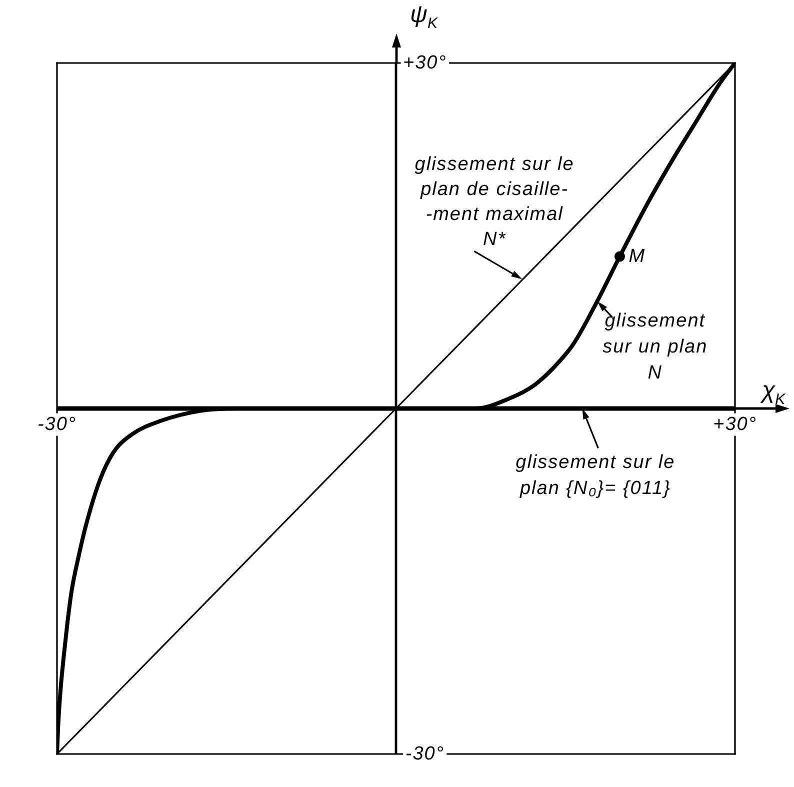 This screenshot has height=787, width=794. I want to click on annotation: glissement sur le plan de cisaille- -ment maximal N*, so click(494, 202).